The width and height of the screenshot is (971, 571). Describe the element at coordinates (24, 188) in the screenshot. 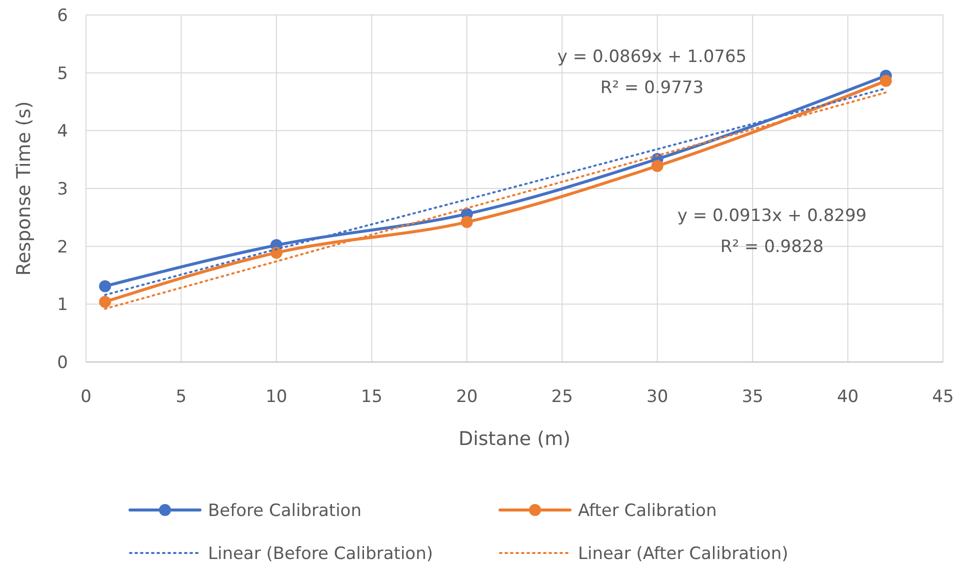

I see `y-axis-title: Response Time (s)` at that location.